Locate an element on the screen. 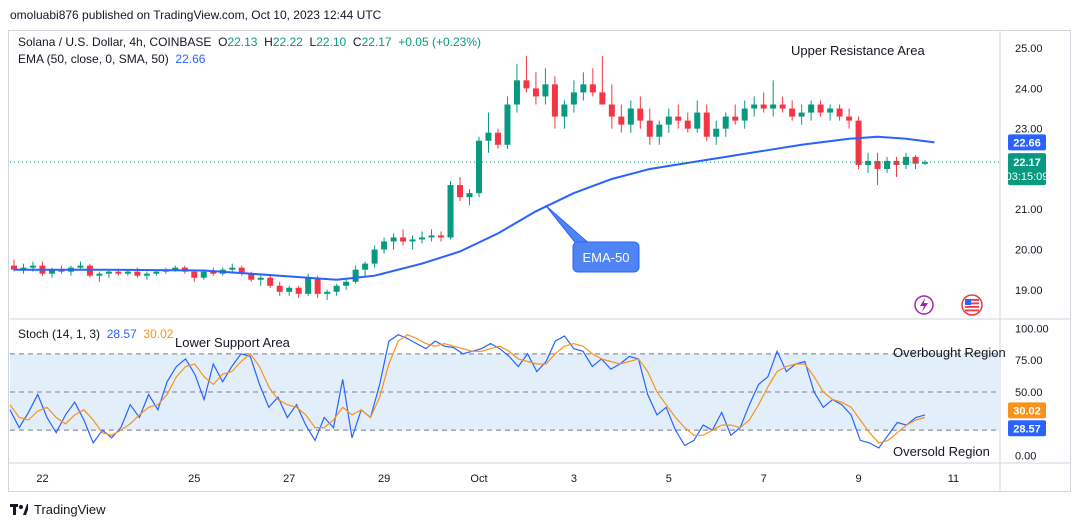 Image resolution: width=1080 pixels, height=528 pixels. stoch-legend: Stoch (14, 1, 3) 28.57 30.02 is located at coordinates (95, 334).